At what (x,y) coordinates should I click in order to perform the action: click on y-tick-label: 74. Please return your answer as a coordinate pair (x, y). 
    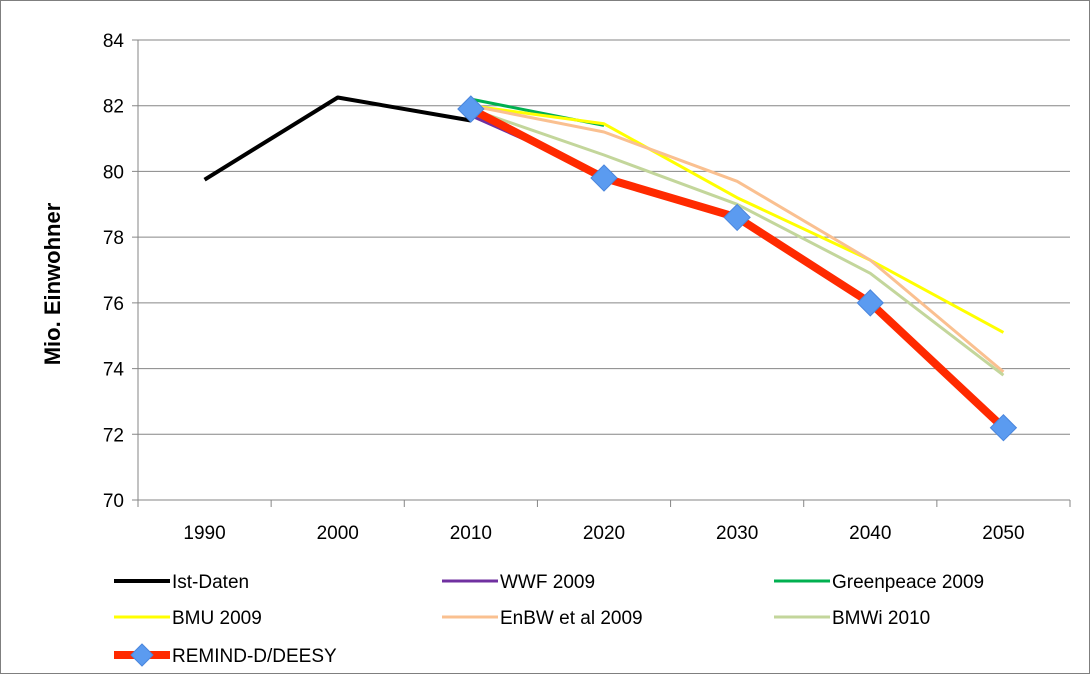
    Looking at the image, I should click on (114, 370).